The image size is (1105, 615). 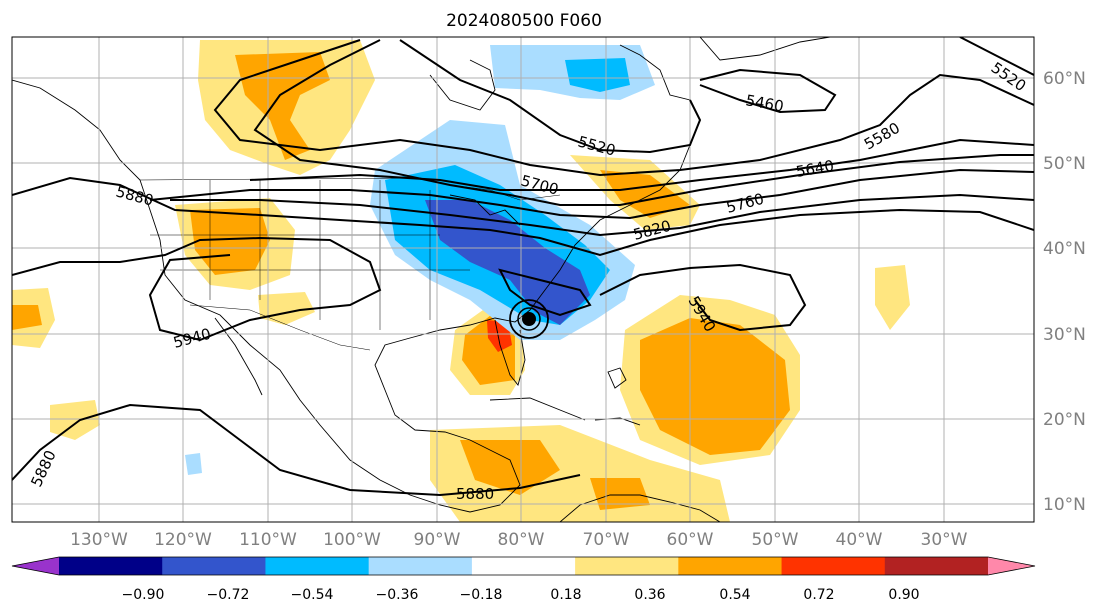 What do you see at coordinates (1011, 566) in the screenshot?
I see `colorbar-extend-max` at bounding box center [1011, 566].